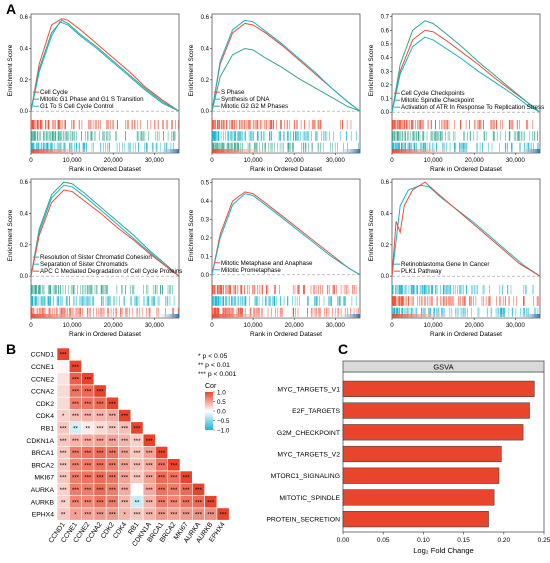 This screenshot has width=550, height=563. Describe the element at coordinates (42, 379) in the screenshot. I see `row-gene-label: CCNE2` at that location.